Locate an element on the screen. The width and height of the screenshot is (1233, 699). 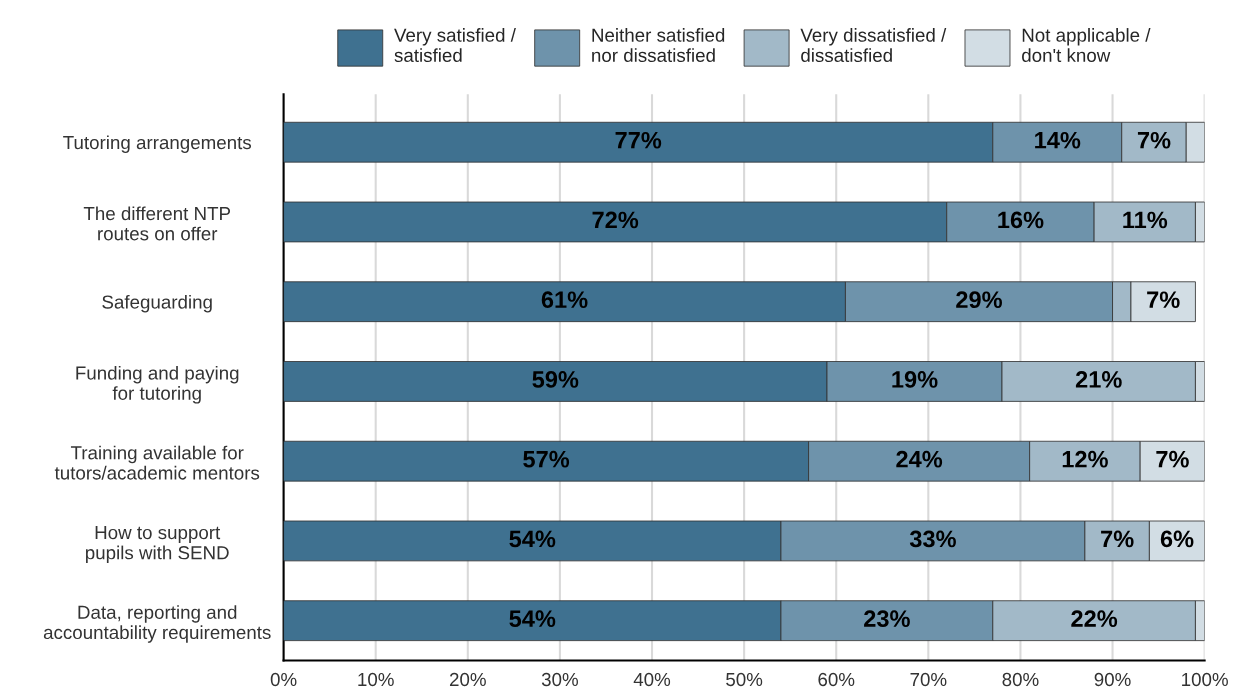
data-label: 14% is located at coordinates (1058, 140).